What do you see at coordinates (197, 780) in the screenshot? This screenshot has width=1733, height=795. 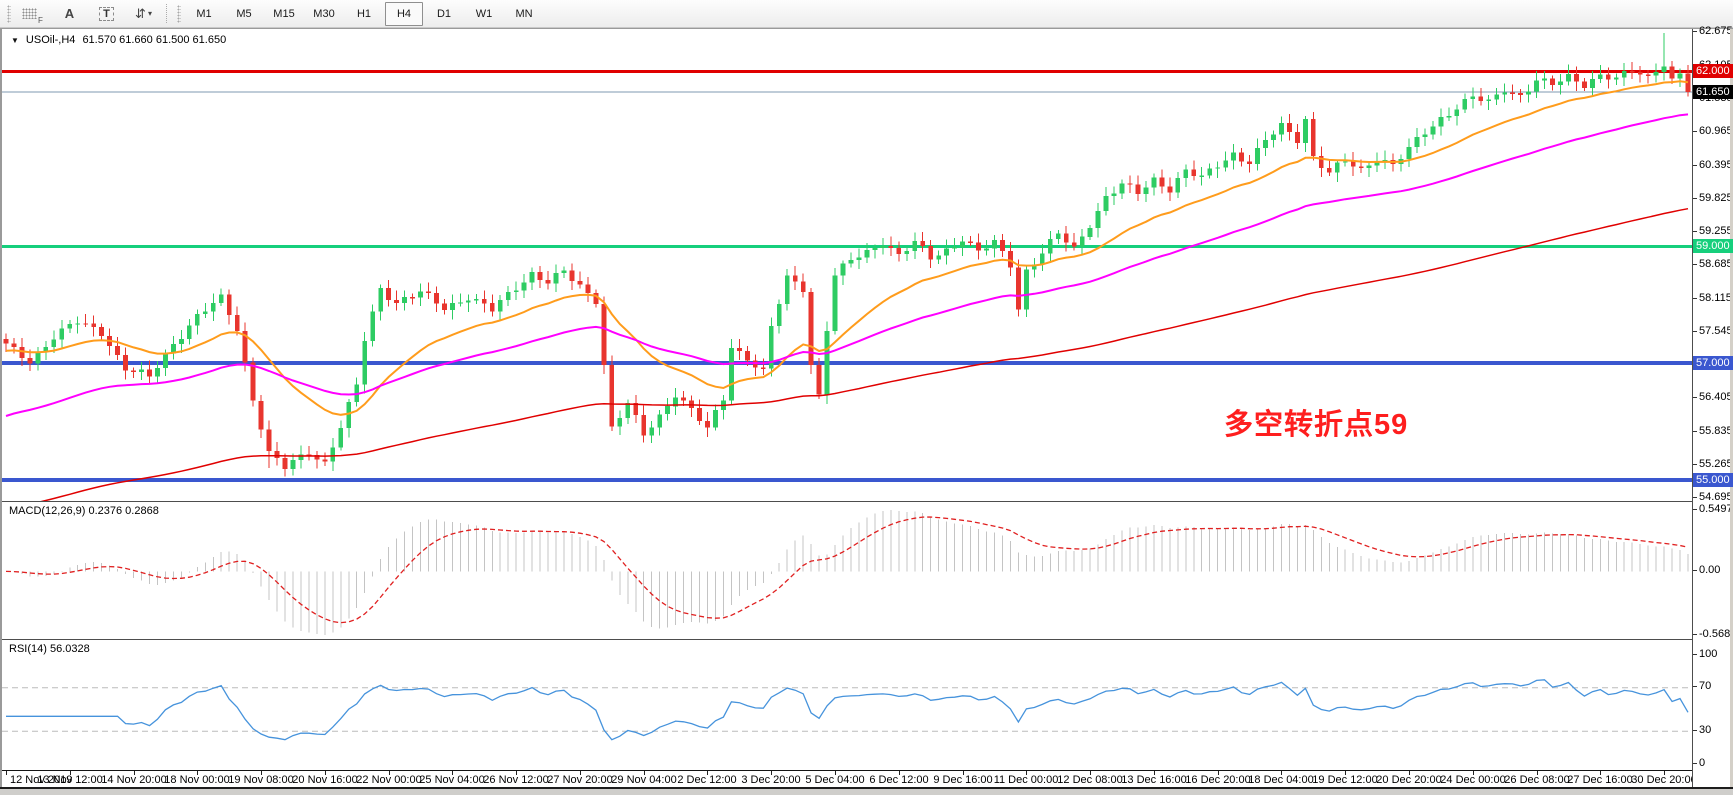 I see `time-axis-label: 18 Nov 00:00` at bounding box center [197, 780].